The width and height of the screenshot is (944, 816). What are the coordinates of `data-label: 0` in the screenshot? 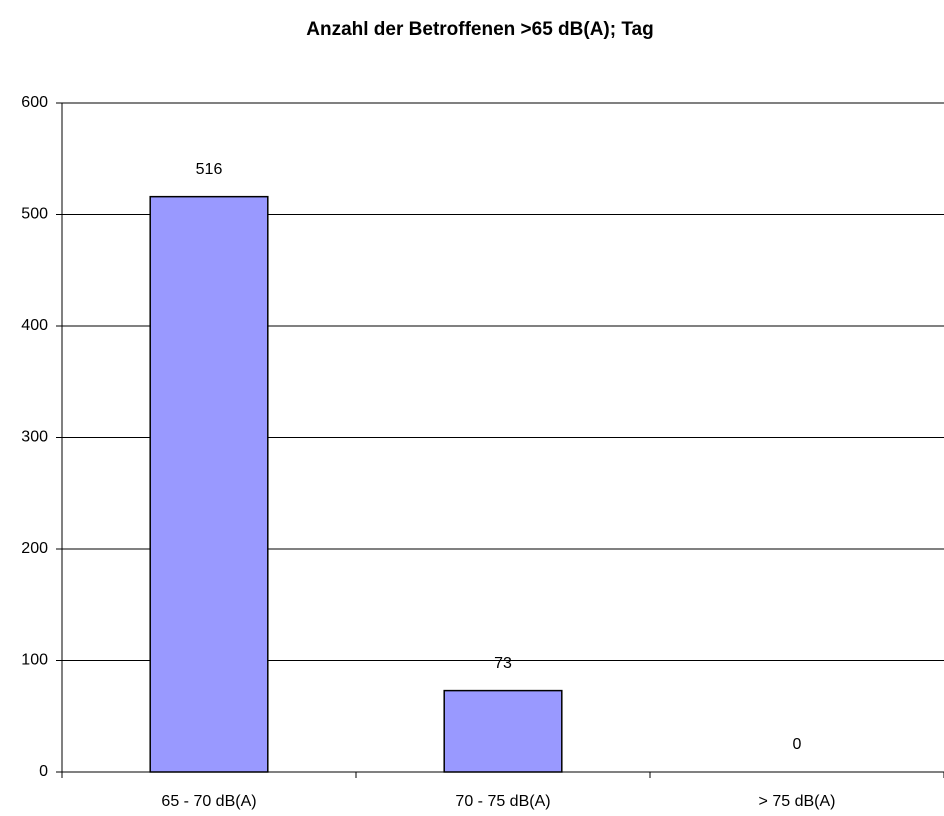 It's located at (797, 744).